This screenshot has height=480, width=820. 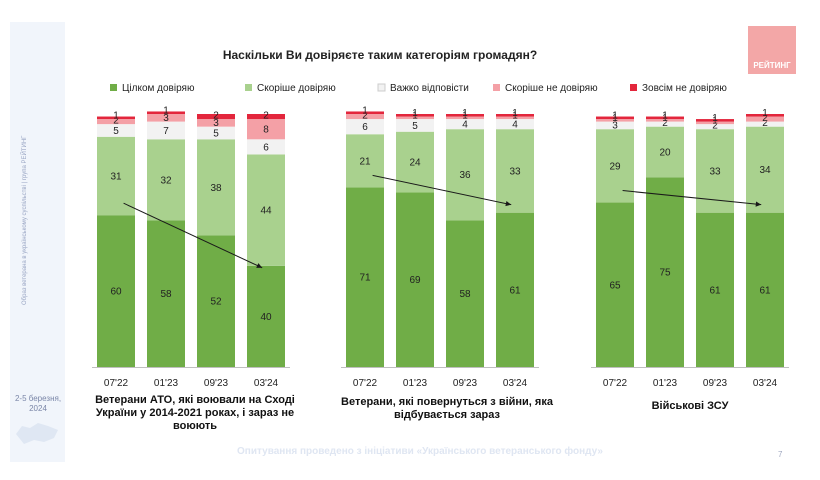 I want to click on bar-segment-g2-b3-s2, so click(x=465, y=175).